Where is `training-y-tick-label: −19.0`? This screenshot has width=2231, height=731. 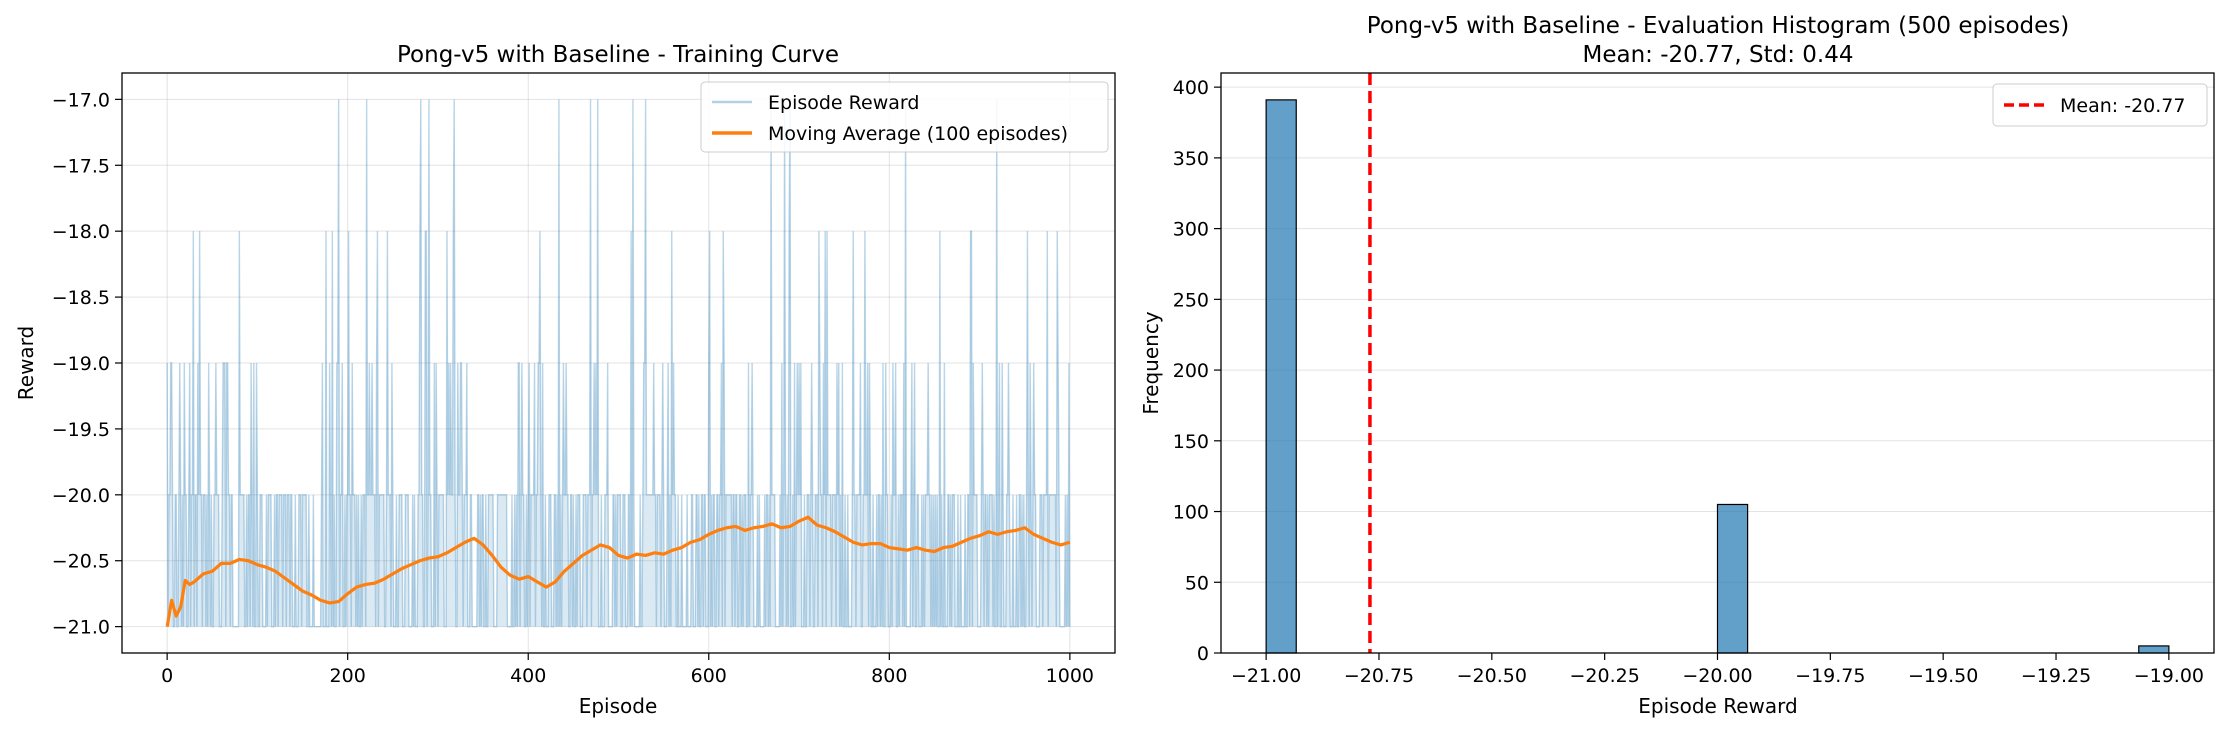
training-y-tick-label: −19.0 is located at coordinates (81, 364).